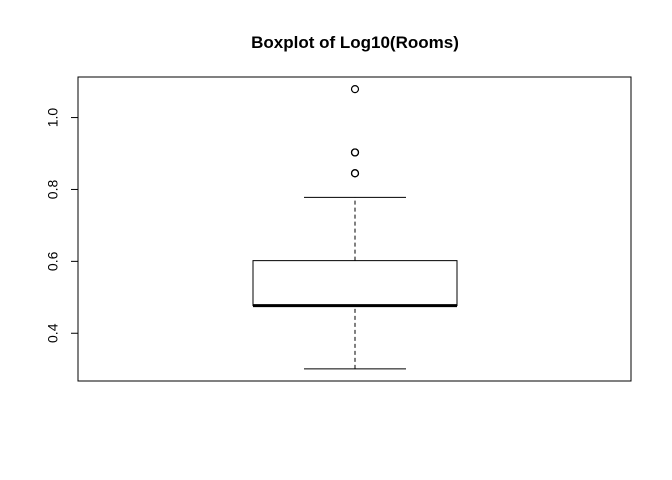  I want to click on chart-title: Boxplot of Log10(Rooms), so click(355, 42).